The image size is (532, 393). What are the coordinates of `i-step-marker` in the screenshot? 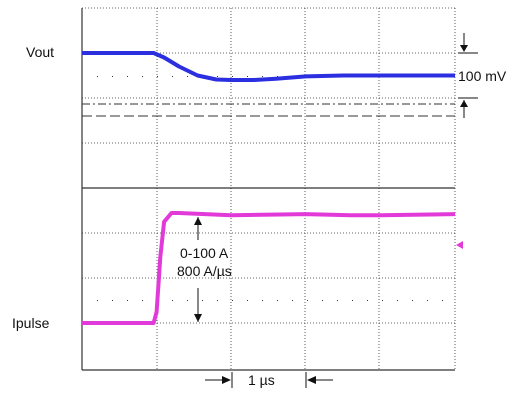 It's located at (198, 269).